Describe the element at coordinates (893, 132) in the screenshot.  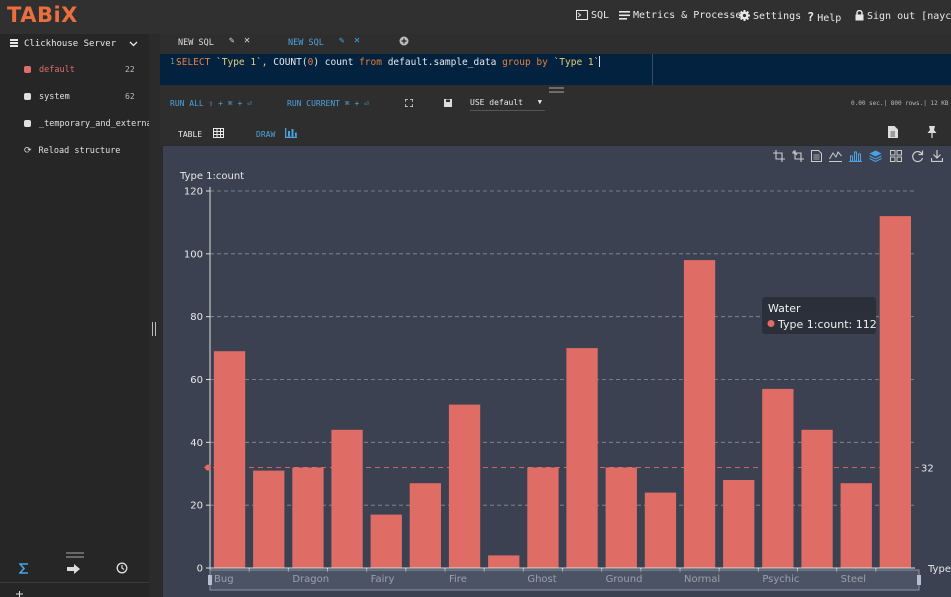
I see `export-file-icon` at that location.